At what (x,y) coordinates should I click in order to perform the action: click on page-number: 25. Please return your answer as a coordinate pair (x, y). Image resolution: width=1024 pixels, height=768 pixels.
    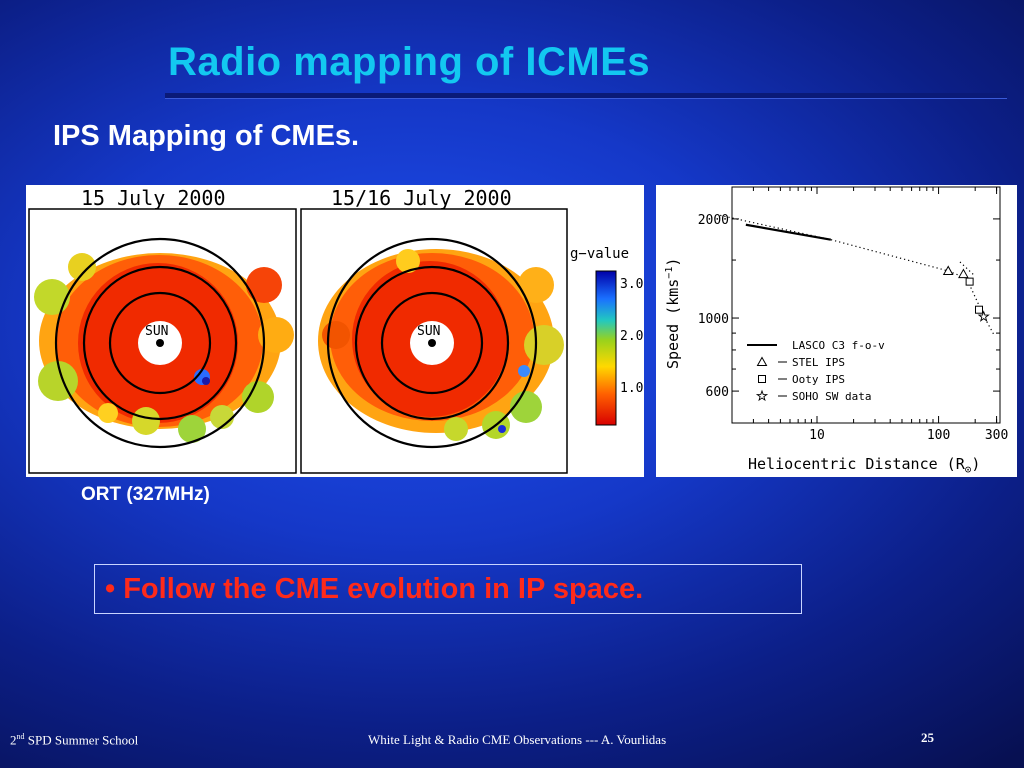
    Looking at the image, I should click on (927, 737).